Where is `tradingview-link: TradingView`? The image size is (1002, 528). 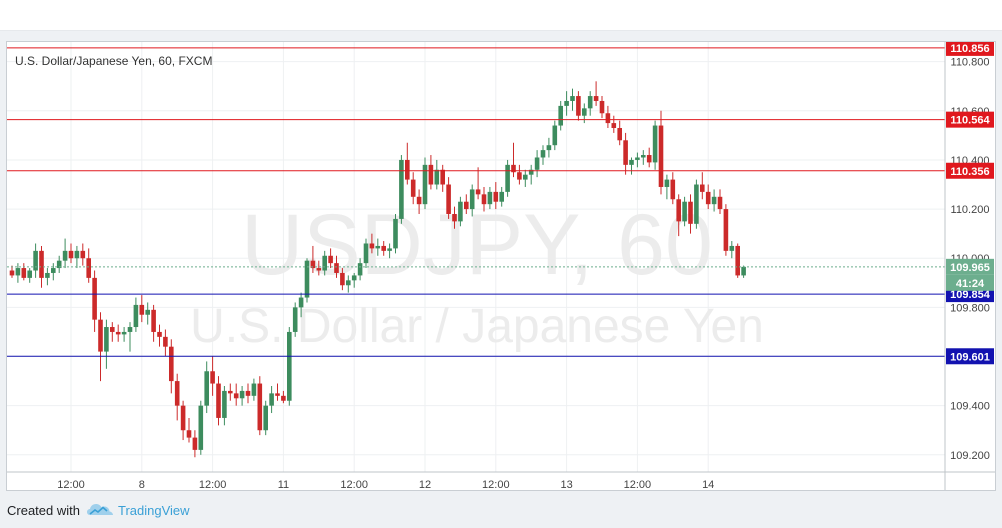
tradingview-link: TradingView is located at coordinates (154, 510).